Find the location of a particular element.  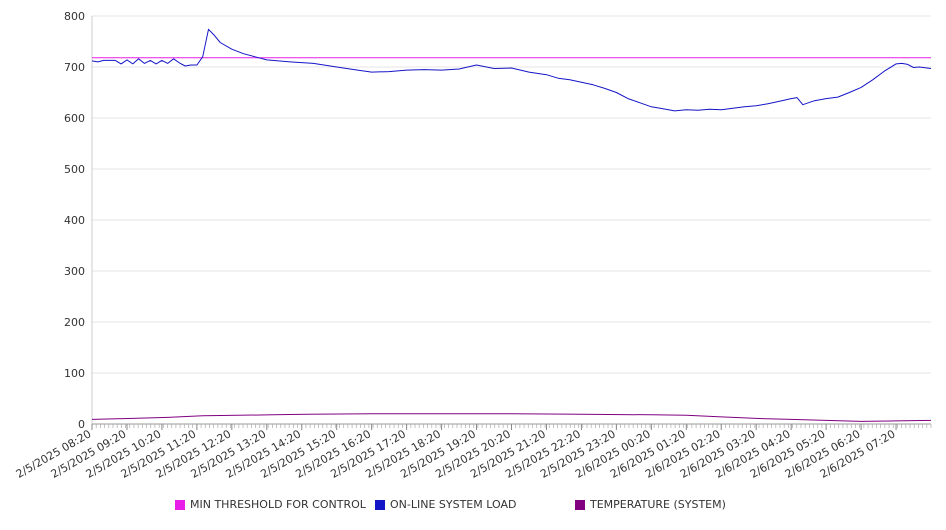

y-tick-label: 600 is located at coordinates (74, 118).